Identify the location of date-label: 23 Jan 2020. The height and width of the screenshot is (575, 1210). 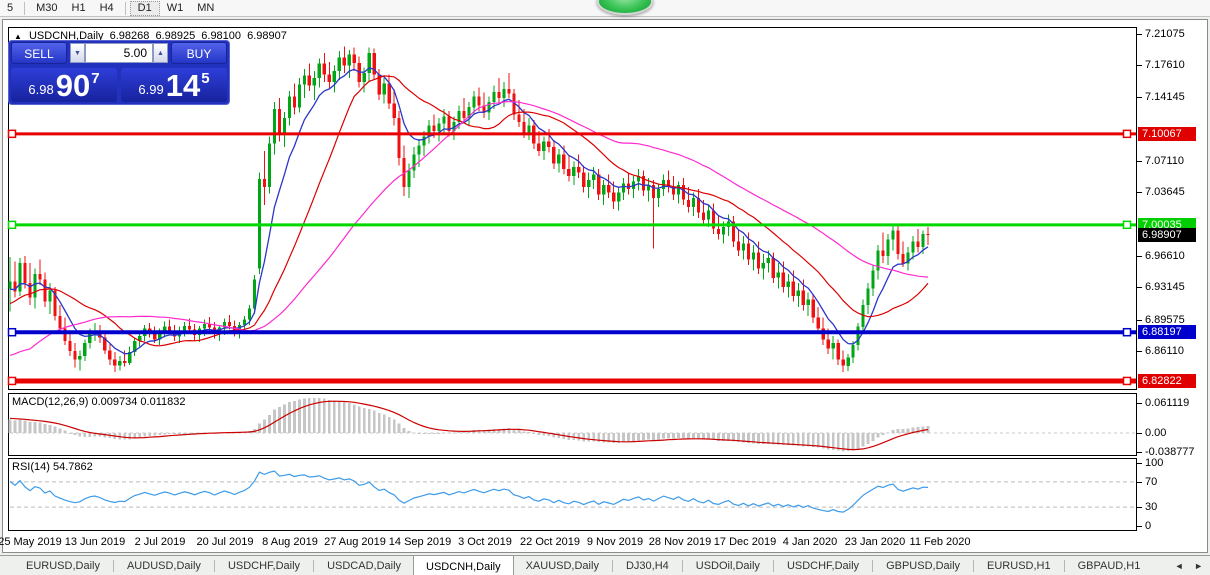
(875, 542).